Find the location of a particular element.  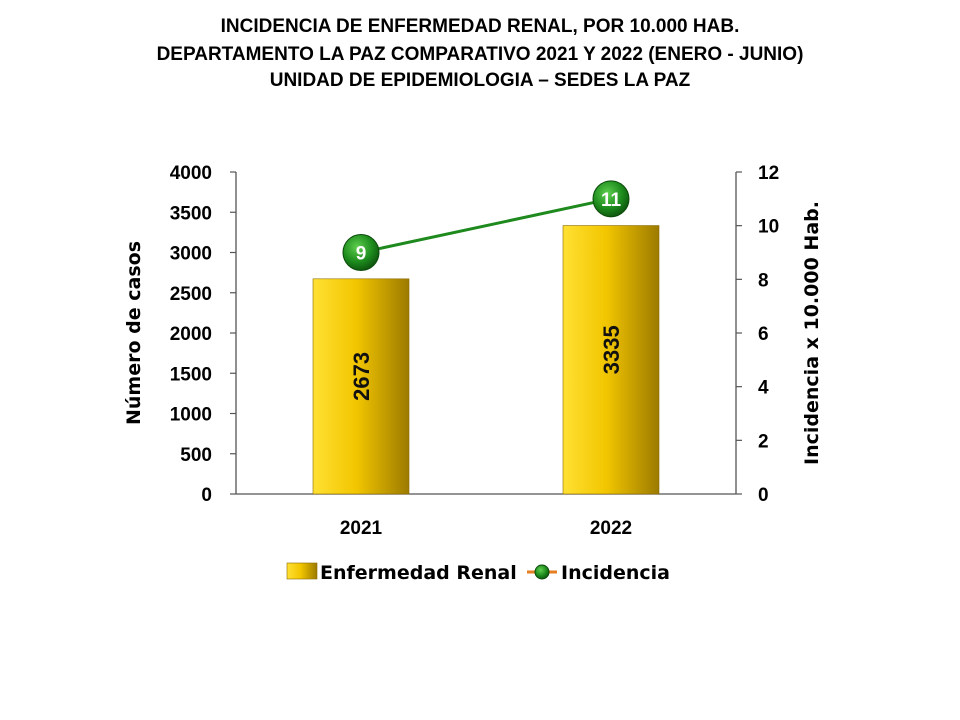

legend-bar-swatch is located at coordinates (302, 571).